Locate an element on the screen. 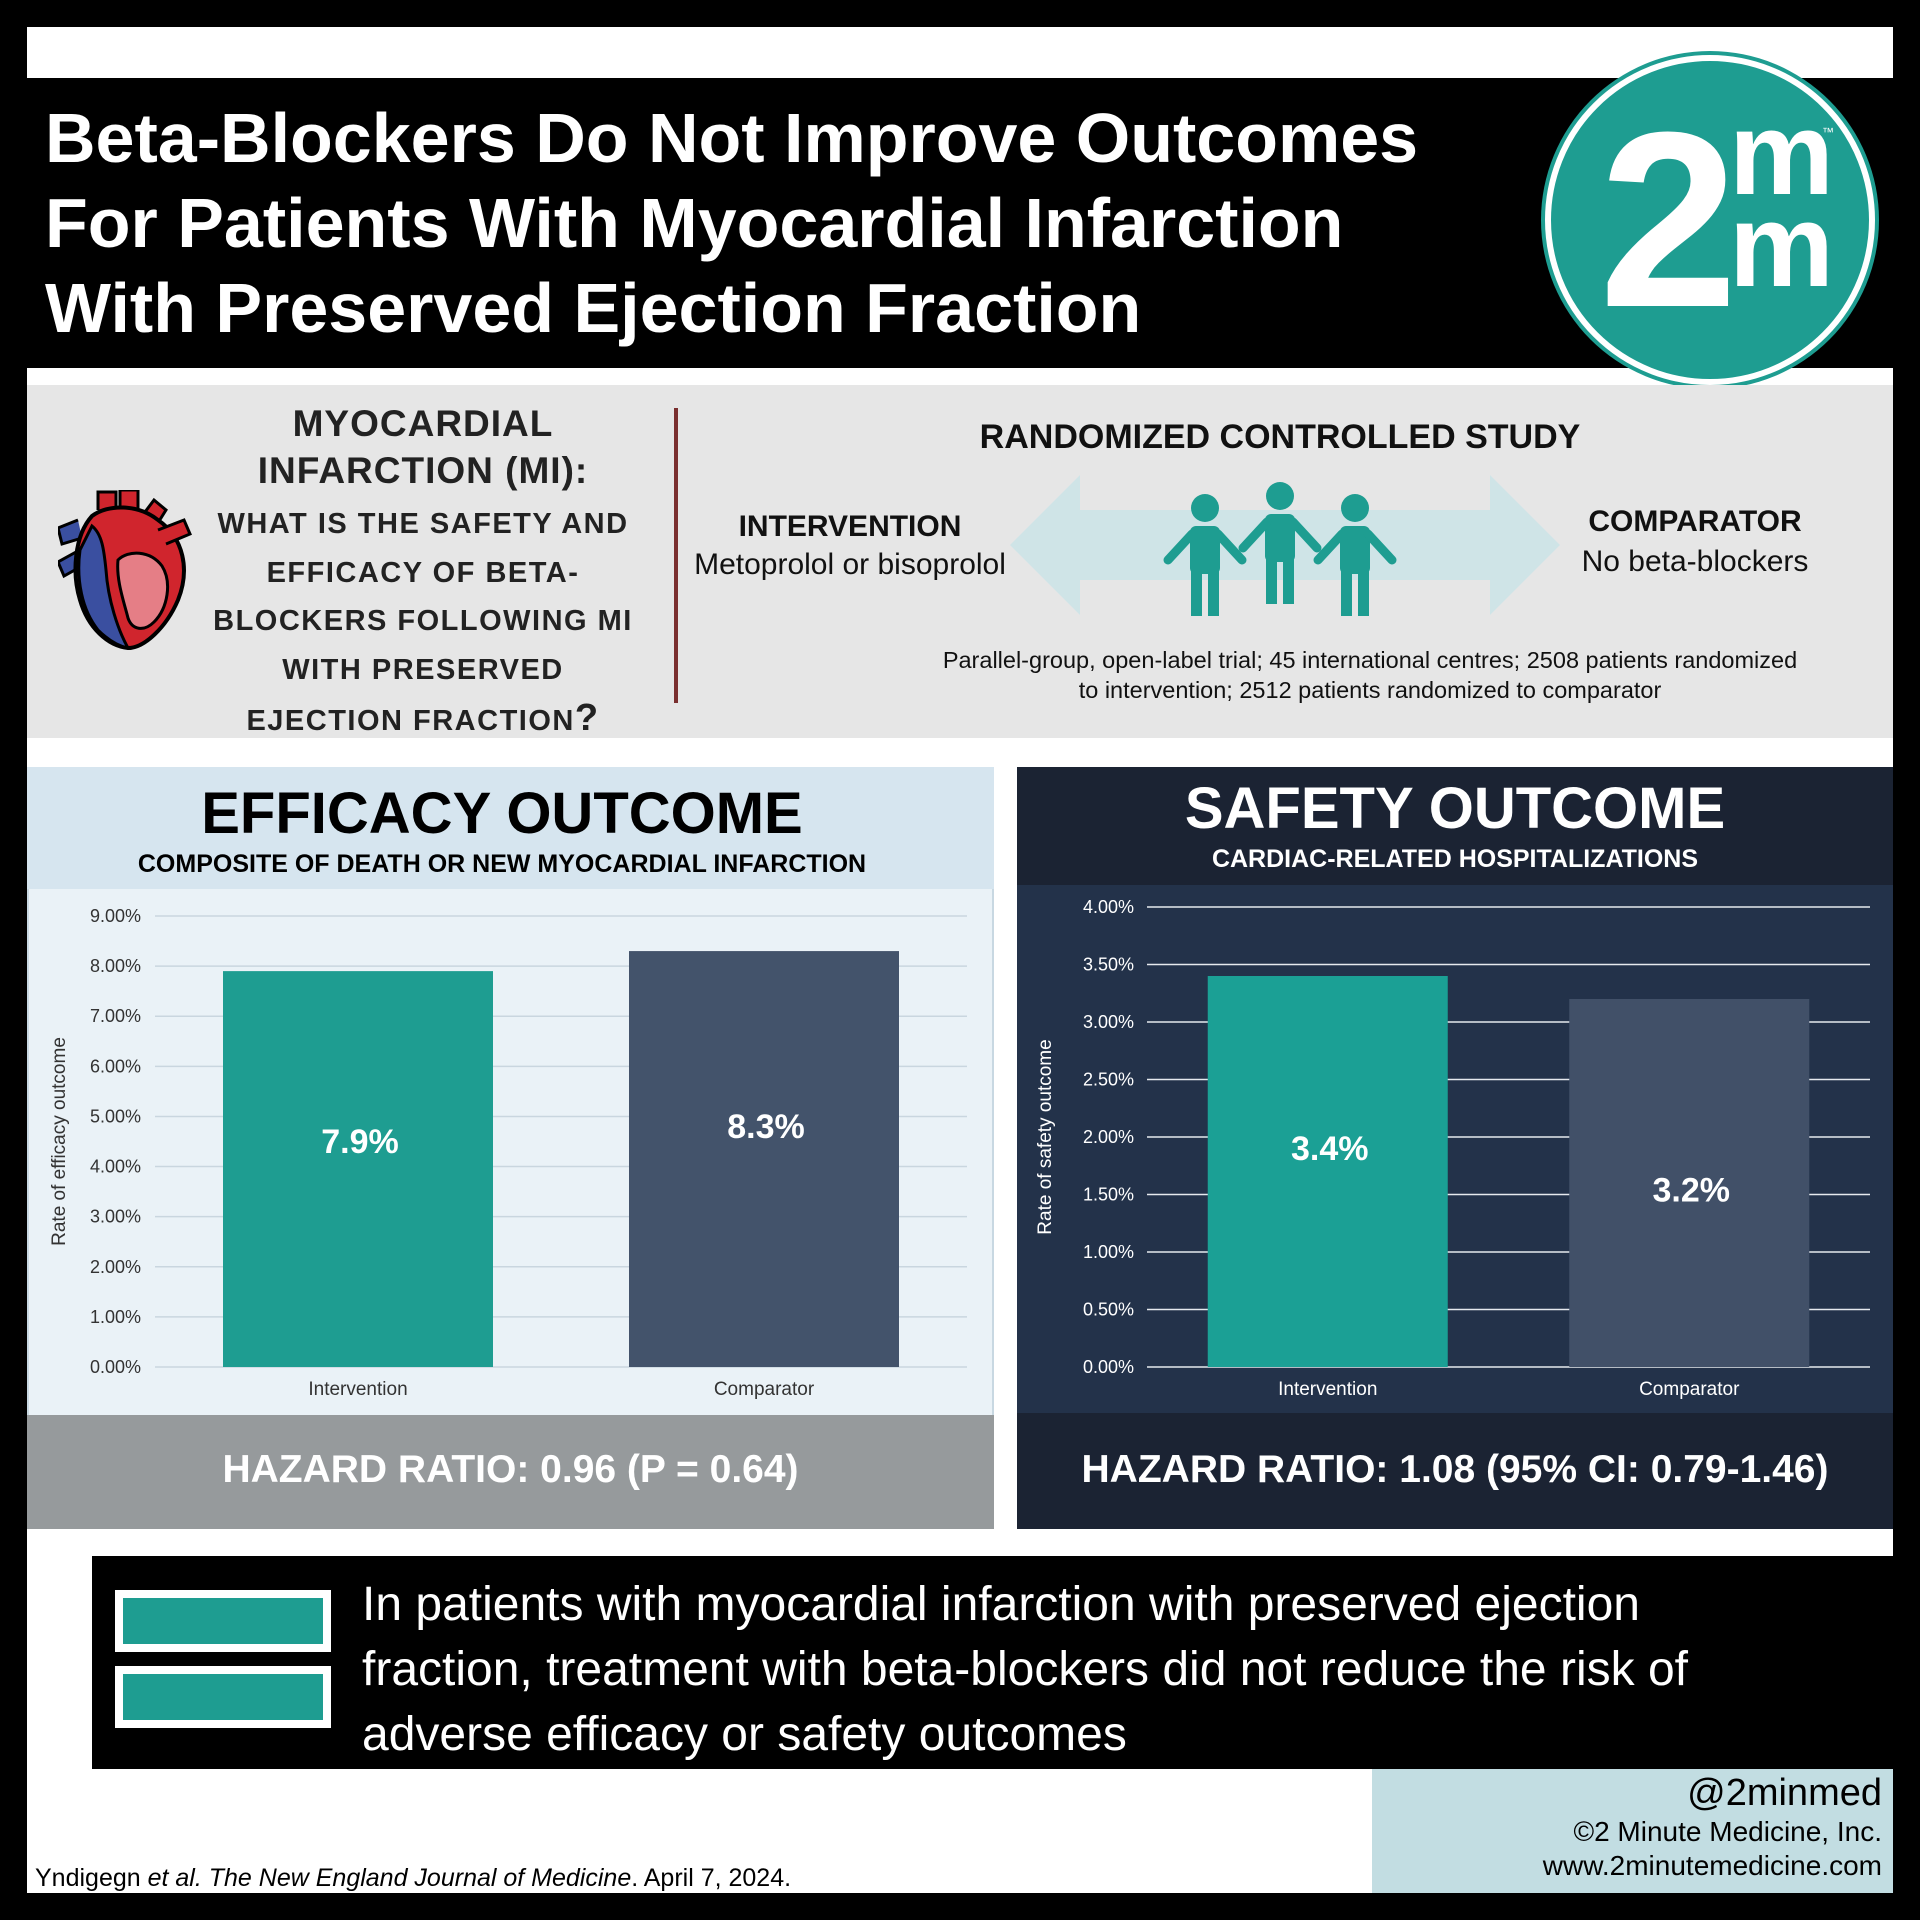 The image size is (1920, 1920). data-label: 3.4% is located at coordinates (1330, 1149).